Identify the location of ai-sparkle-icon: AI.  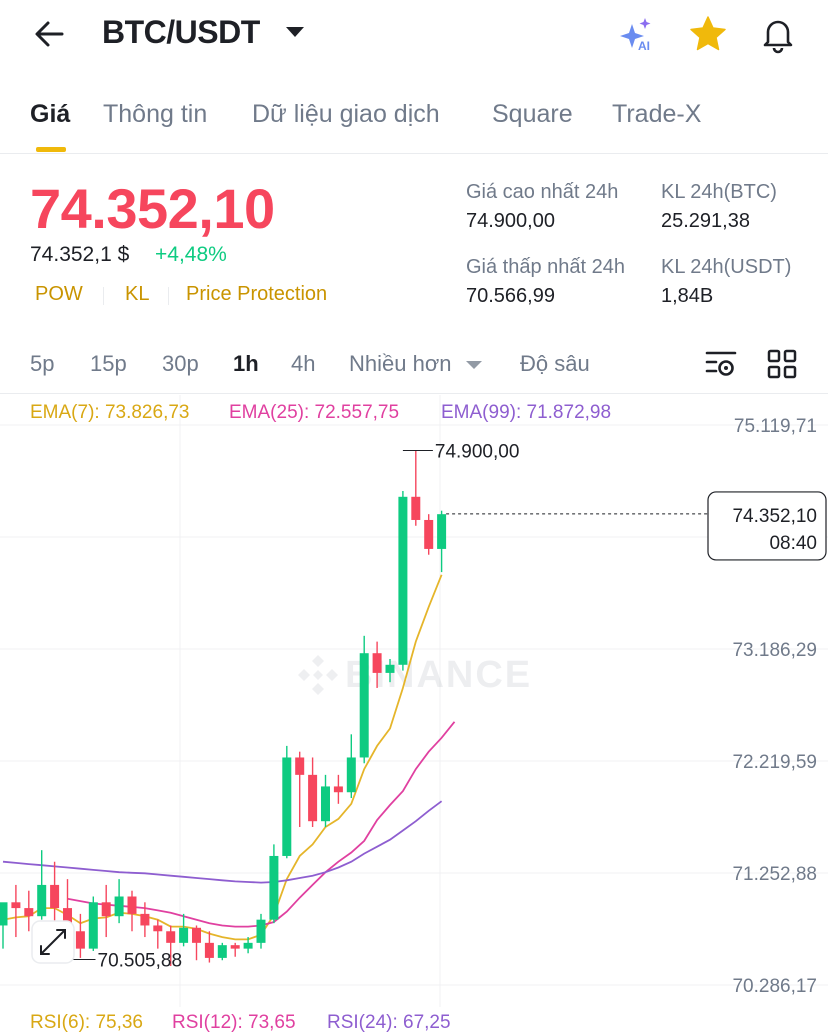
(637, 35).